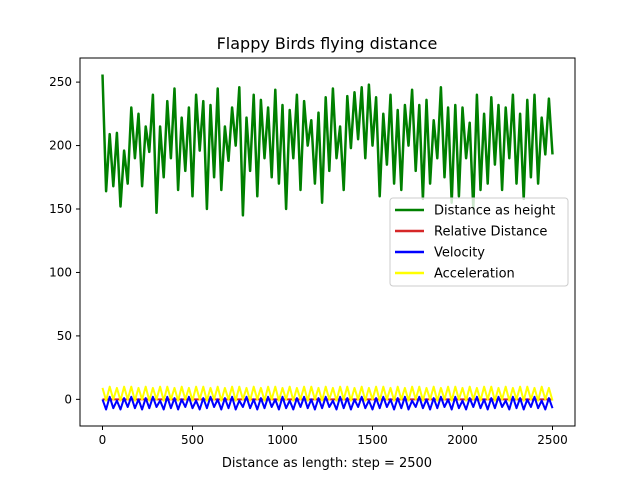 This screenshot has width=640, height=480. What do you see at coordinates (60, 209) in the screenshot?
I see `y-tick-label: 150` at bounding box center [60, 209].